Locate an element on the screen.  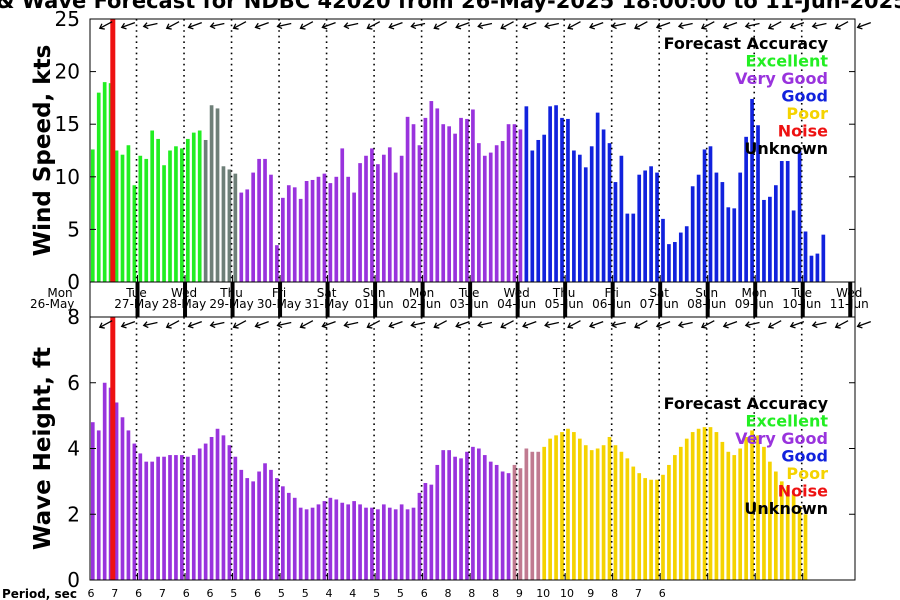
legend-item: Excellent is located at coordinates (787, 421).